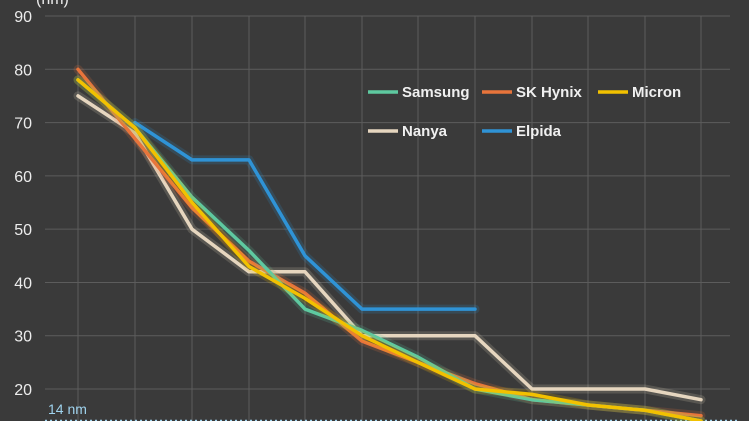  What do you see at coordinates (52, 4) in the screenshot?
I see `y-axis-label: (nm)` at bounding box center [52, 4].